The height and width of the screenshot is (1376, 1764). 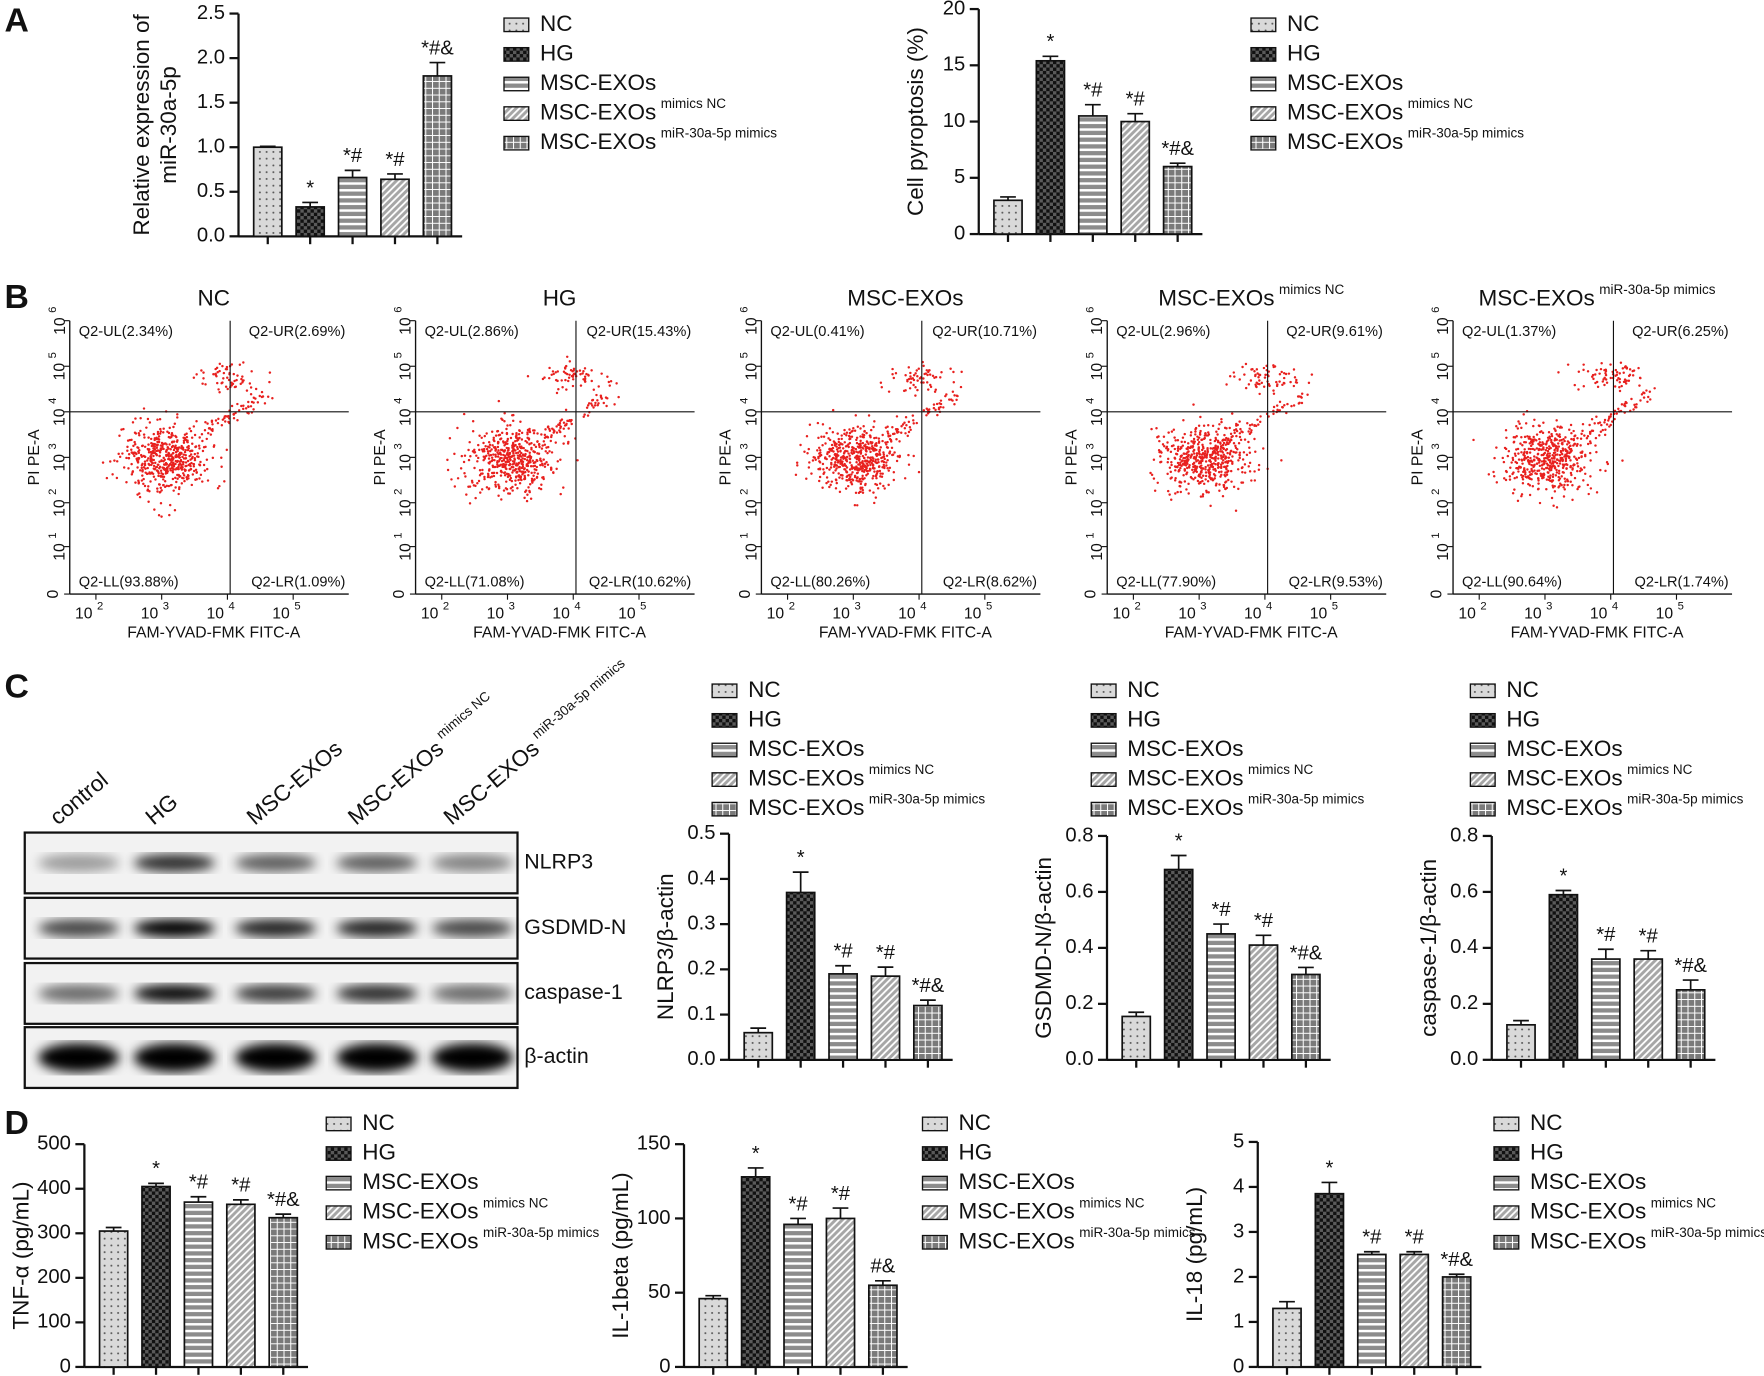 I want to click on significance-label: *#&, so click(x=928, y=986).